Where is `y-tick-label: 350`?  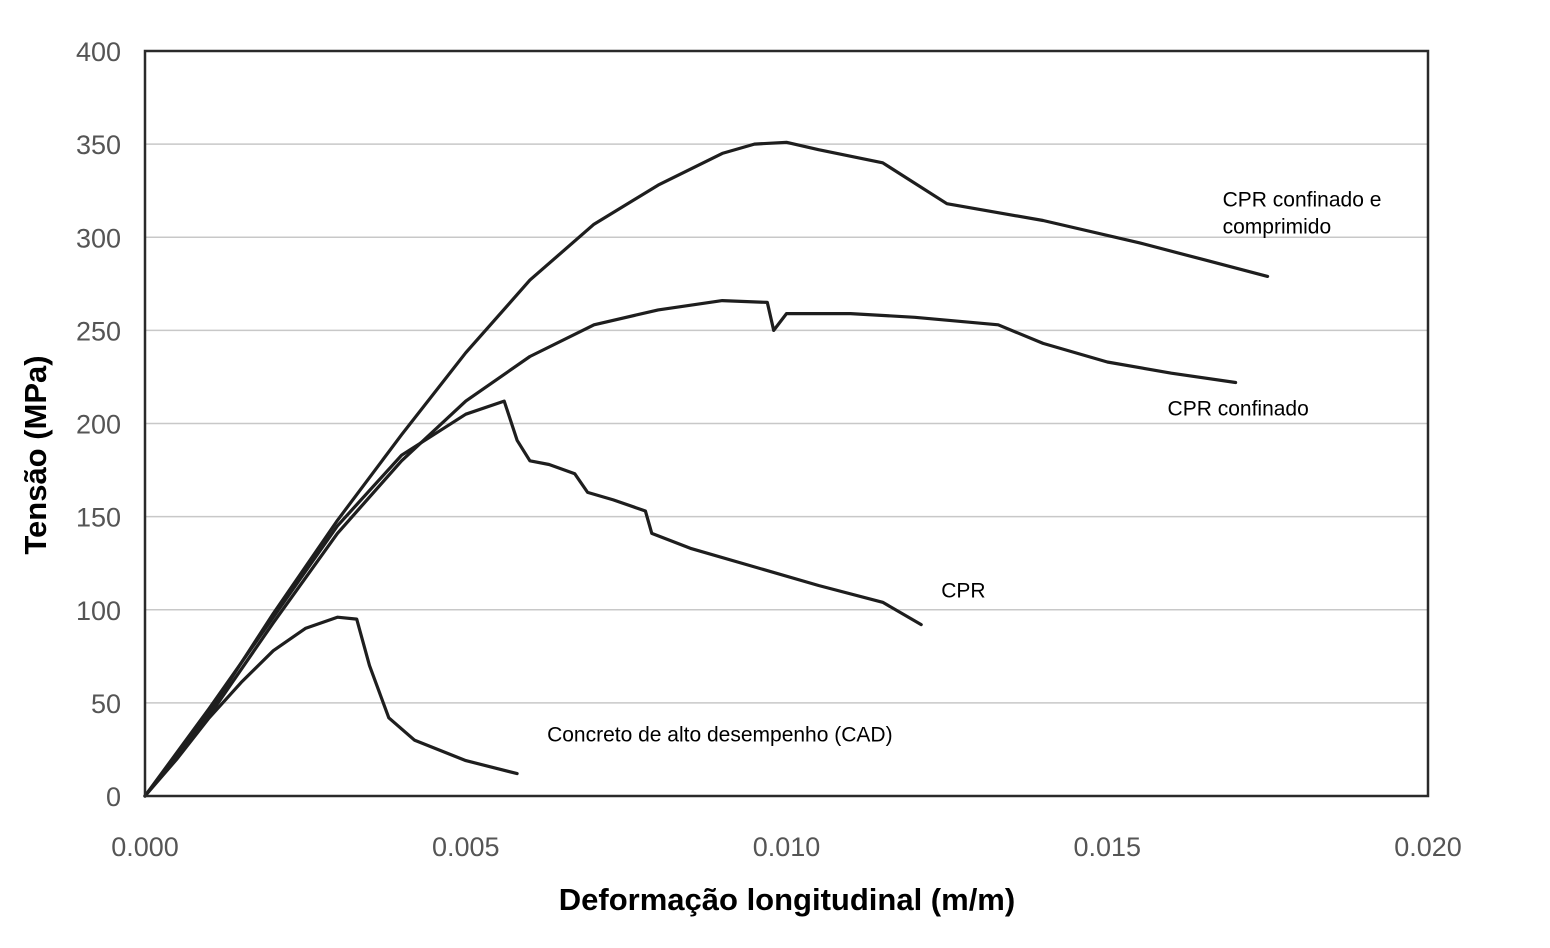 y-tick-label: 350 is located at coordinates (98, 145).